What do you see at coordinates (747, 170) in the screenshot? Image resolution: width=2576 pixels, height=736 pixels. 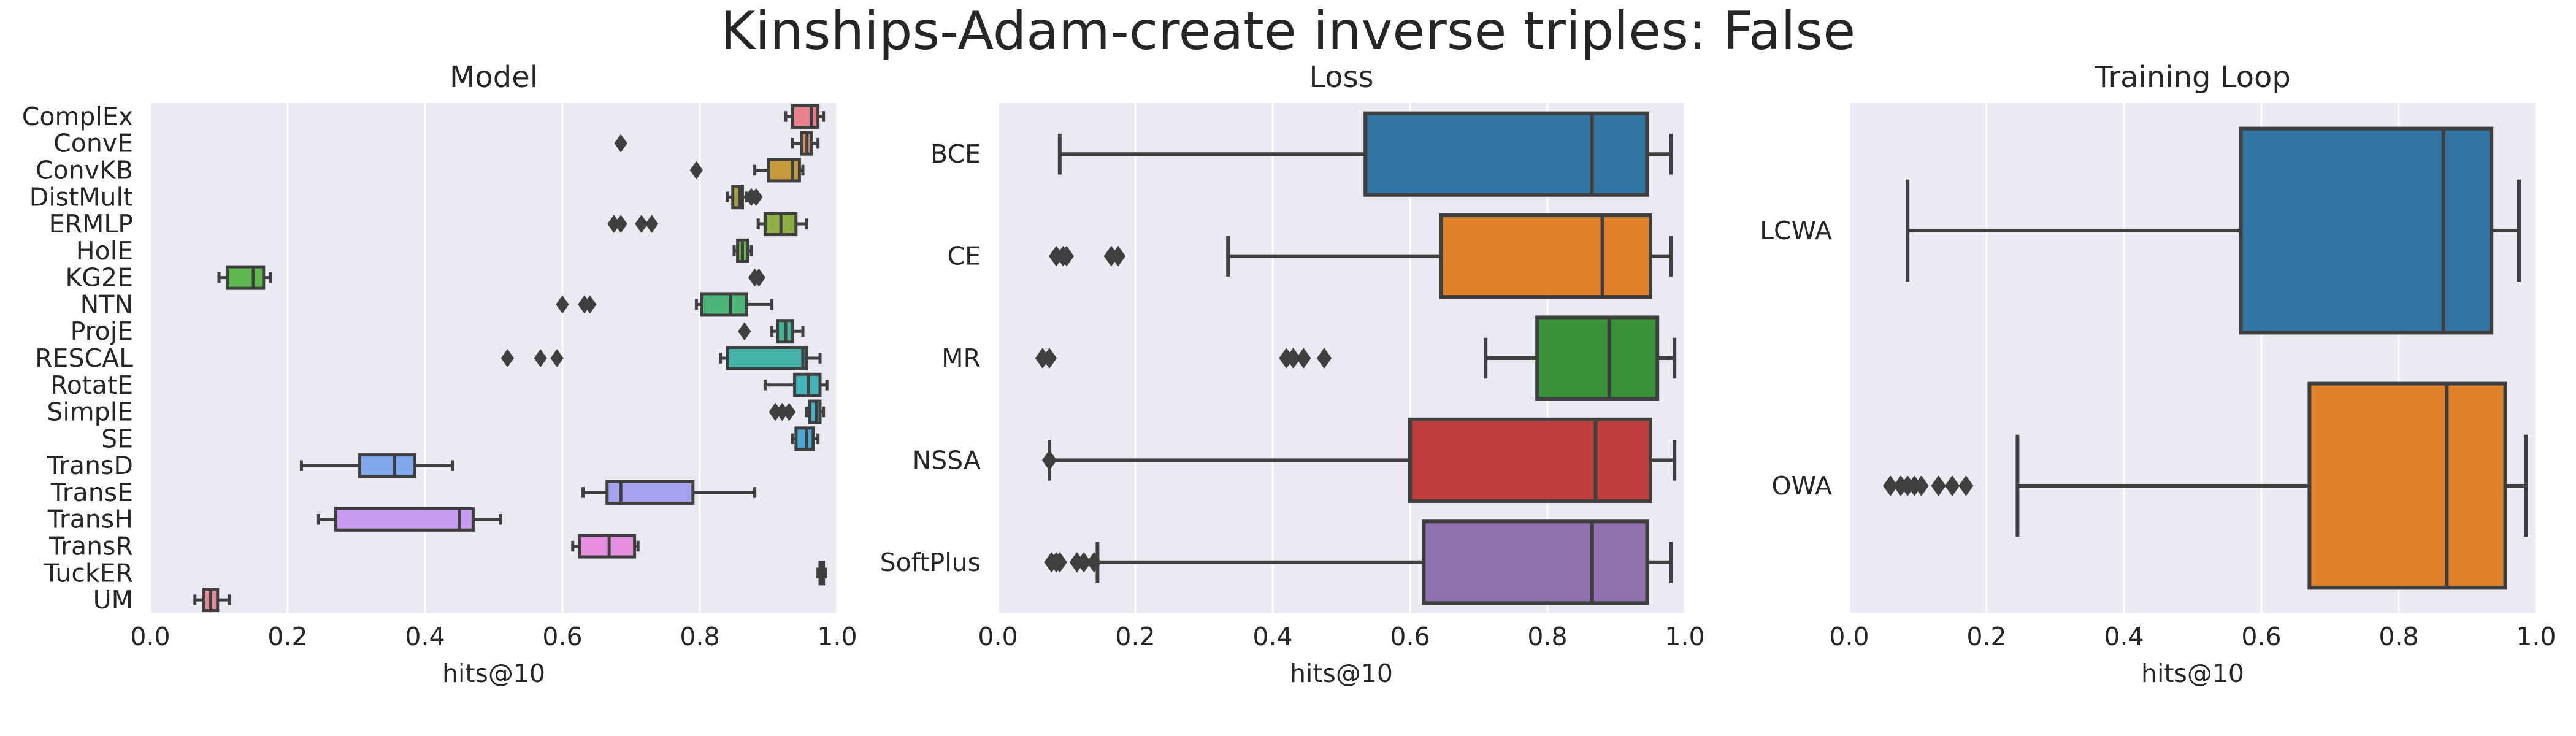 I see `box-ConvKB` at bounding box center [747, 170].